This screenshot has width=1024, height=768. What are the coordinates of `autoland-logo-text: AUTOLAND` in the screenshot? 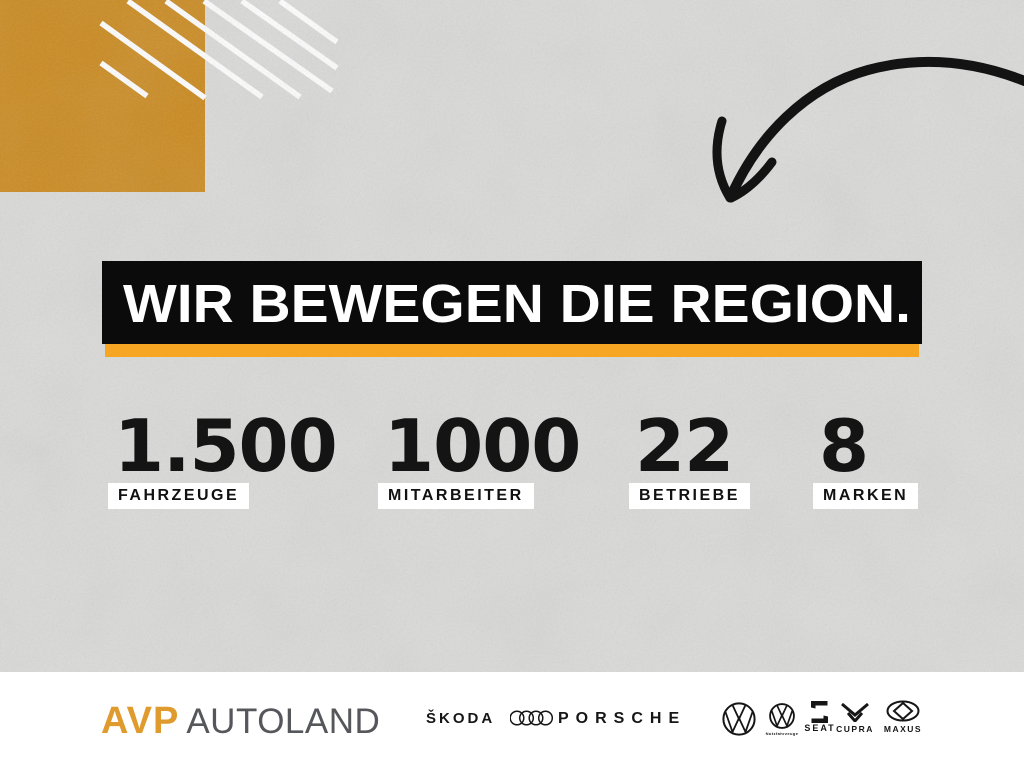 It's located at (283, 721).